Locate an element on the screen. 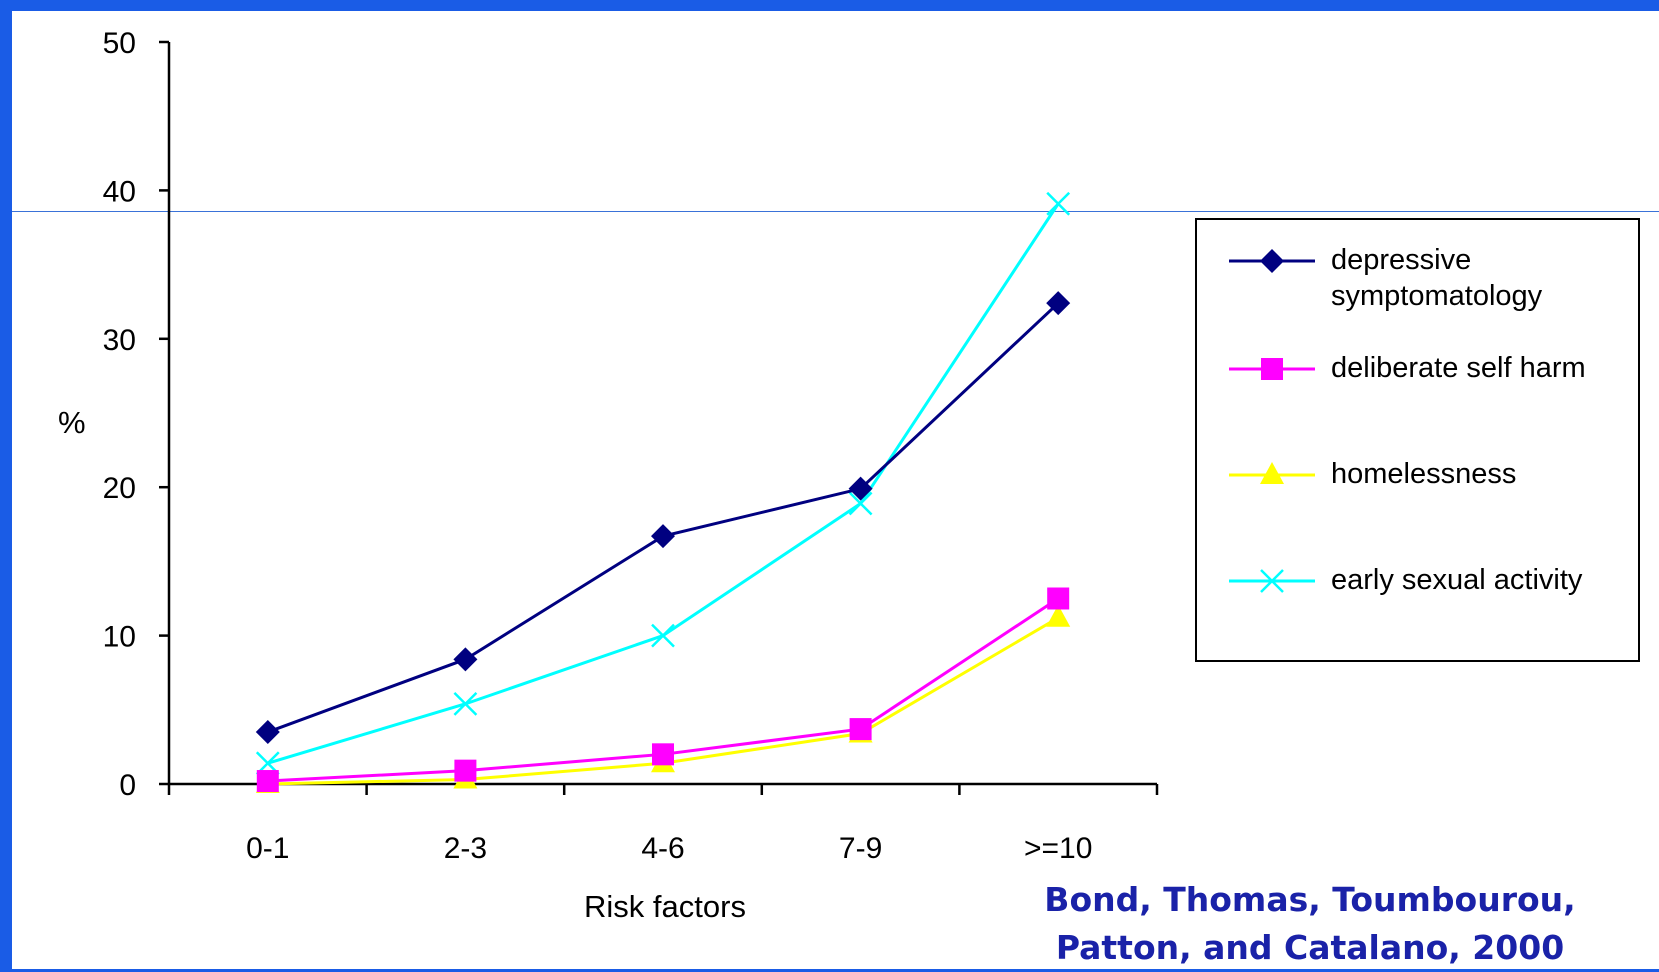  y-tick-label: 50 is located at coordinates (119, 43).